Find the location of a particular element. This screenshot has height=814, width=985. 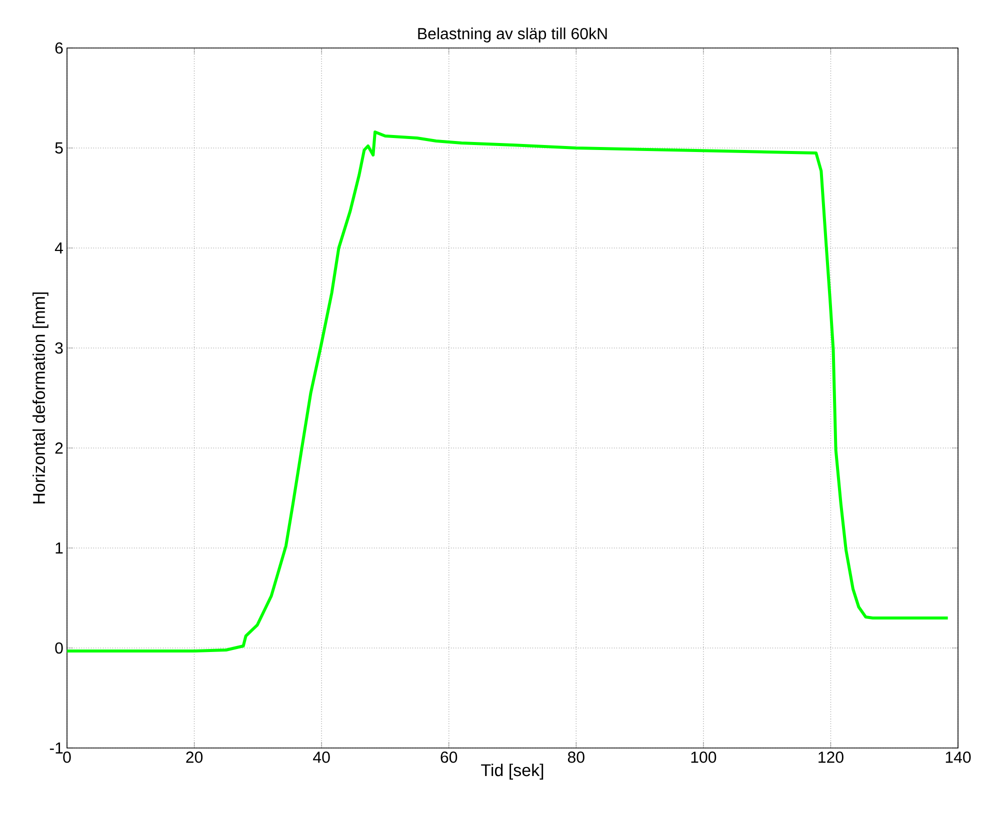

y-axis-title: Horizontal deformation [mm] is located at coordinates (40, 398).